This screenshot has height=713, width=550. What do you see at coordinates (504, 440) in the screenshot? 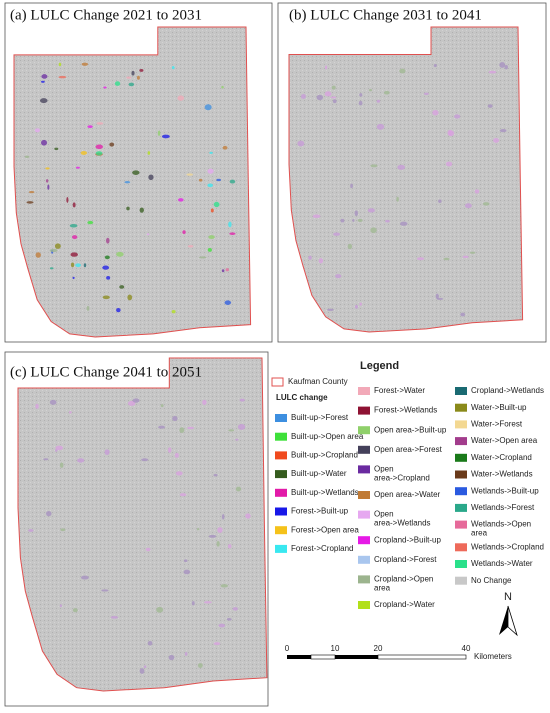
I see `legend-label: Water->Open area` at bounding box center [504, 440].